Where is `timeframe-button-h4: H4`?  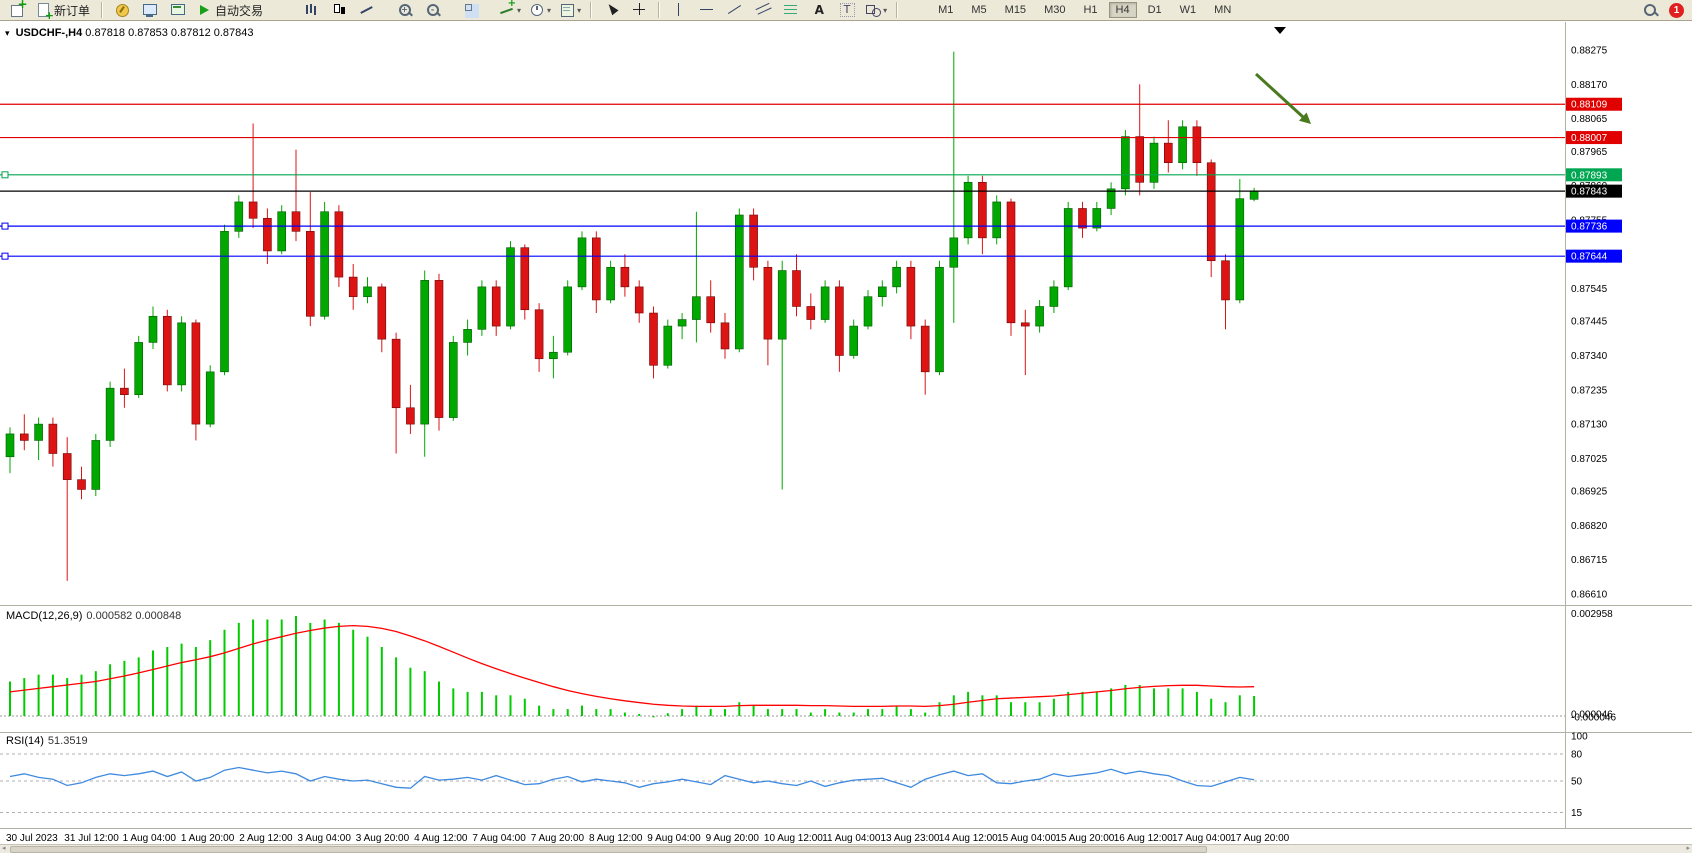
timeframe-button-h4: H4 is located at coordinates (1122, 10).